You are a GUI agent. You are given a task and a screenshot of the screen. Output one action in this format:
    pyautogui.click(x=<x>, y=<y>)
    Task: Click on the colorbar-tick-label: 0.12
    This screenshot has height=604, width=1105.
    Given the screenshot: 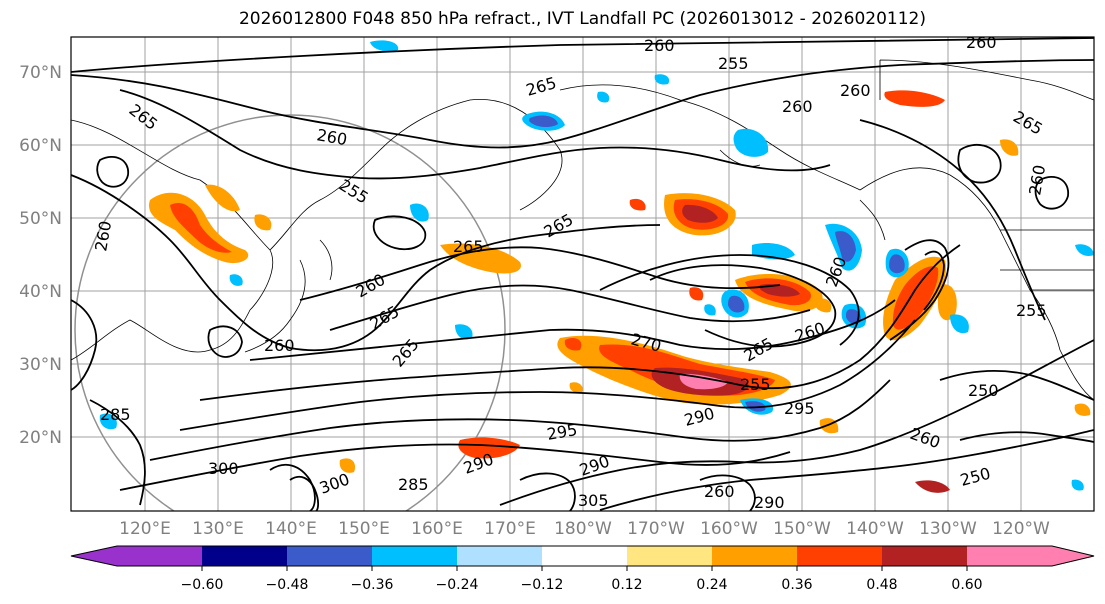 What is the action you would take?
    pyautogui.click(x=626, y=585)
    